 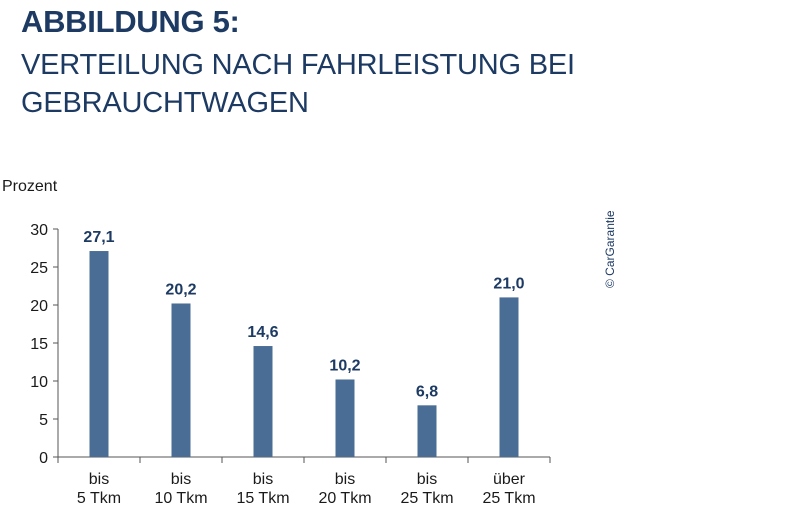 I want to click on y-tick-label: 5, so click(x=43, y=420).